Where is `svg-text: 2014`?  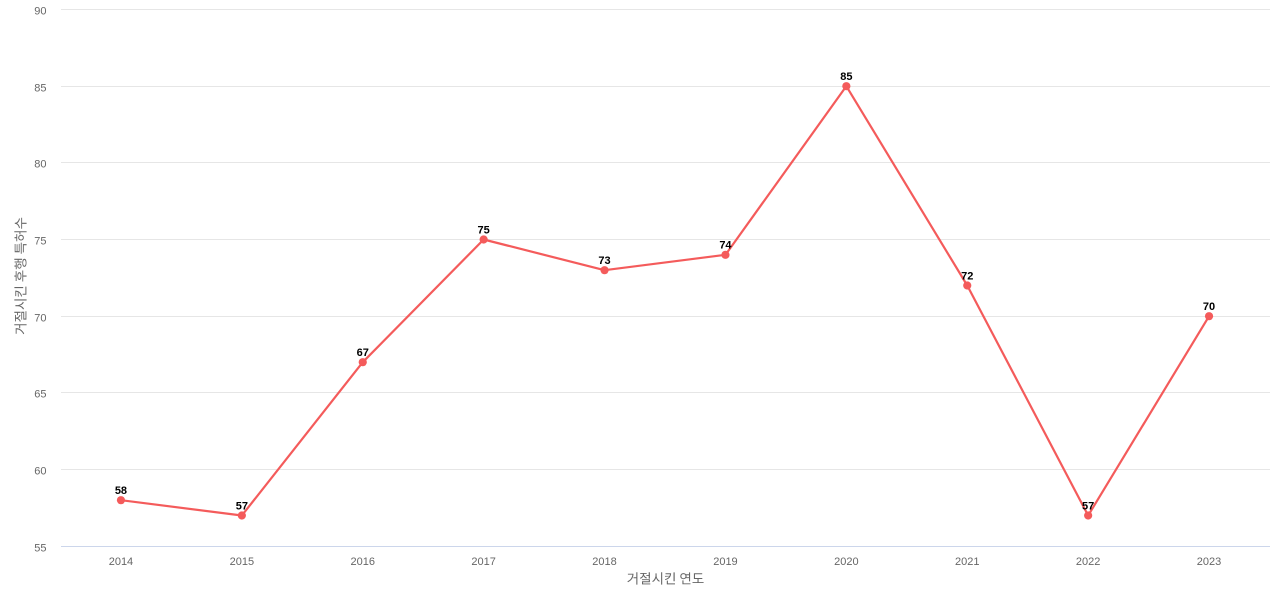 svg-text: 2014 is located at coordinates (121, 562).